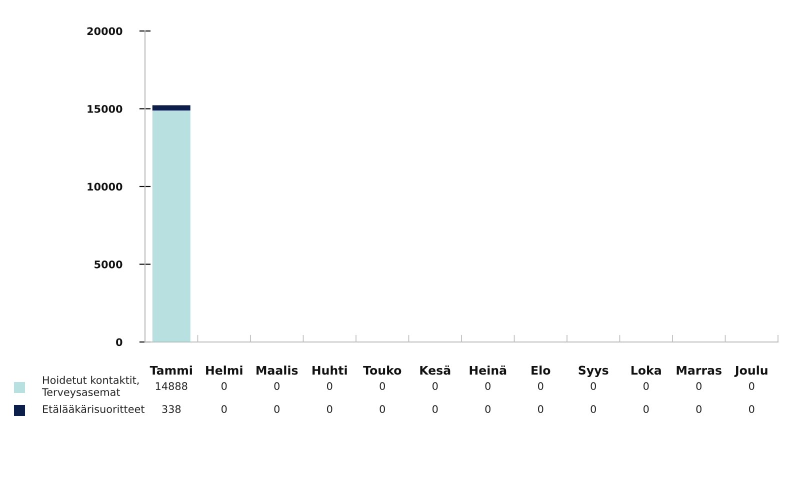  What do you see at coordinates (646, 370) in the screenshot?
I see `x-tick-label: Loka` at bounding box center [646, 370].